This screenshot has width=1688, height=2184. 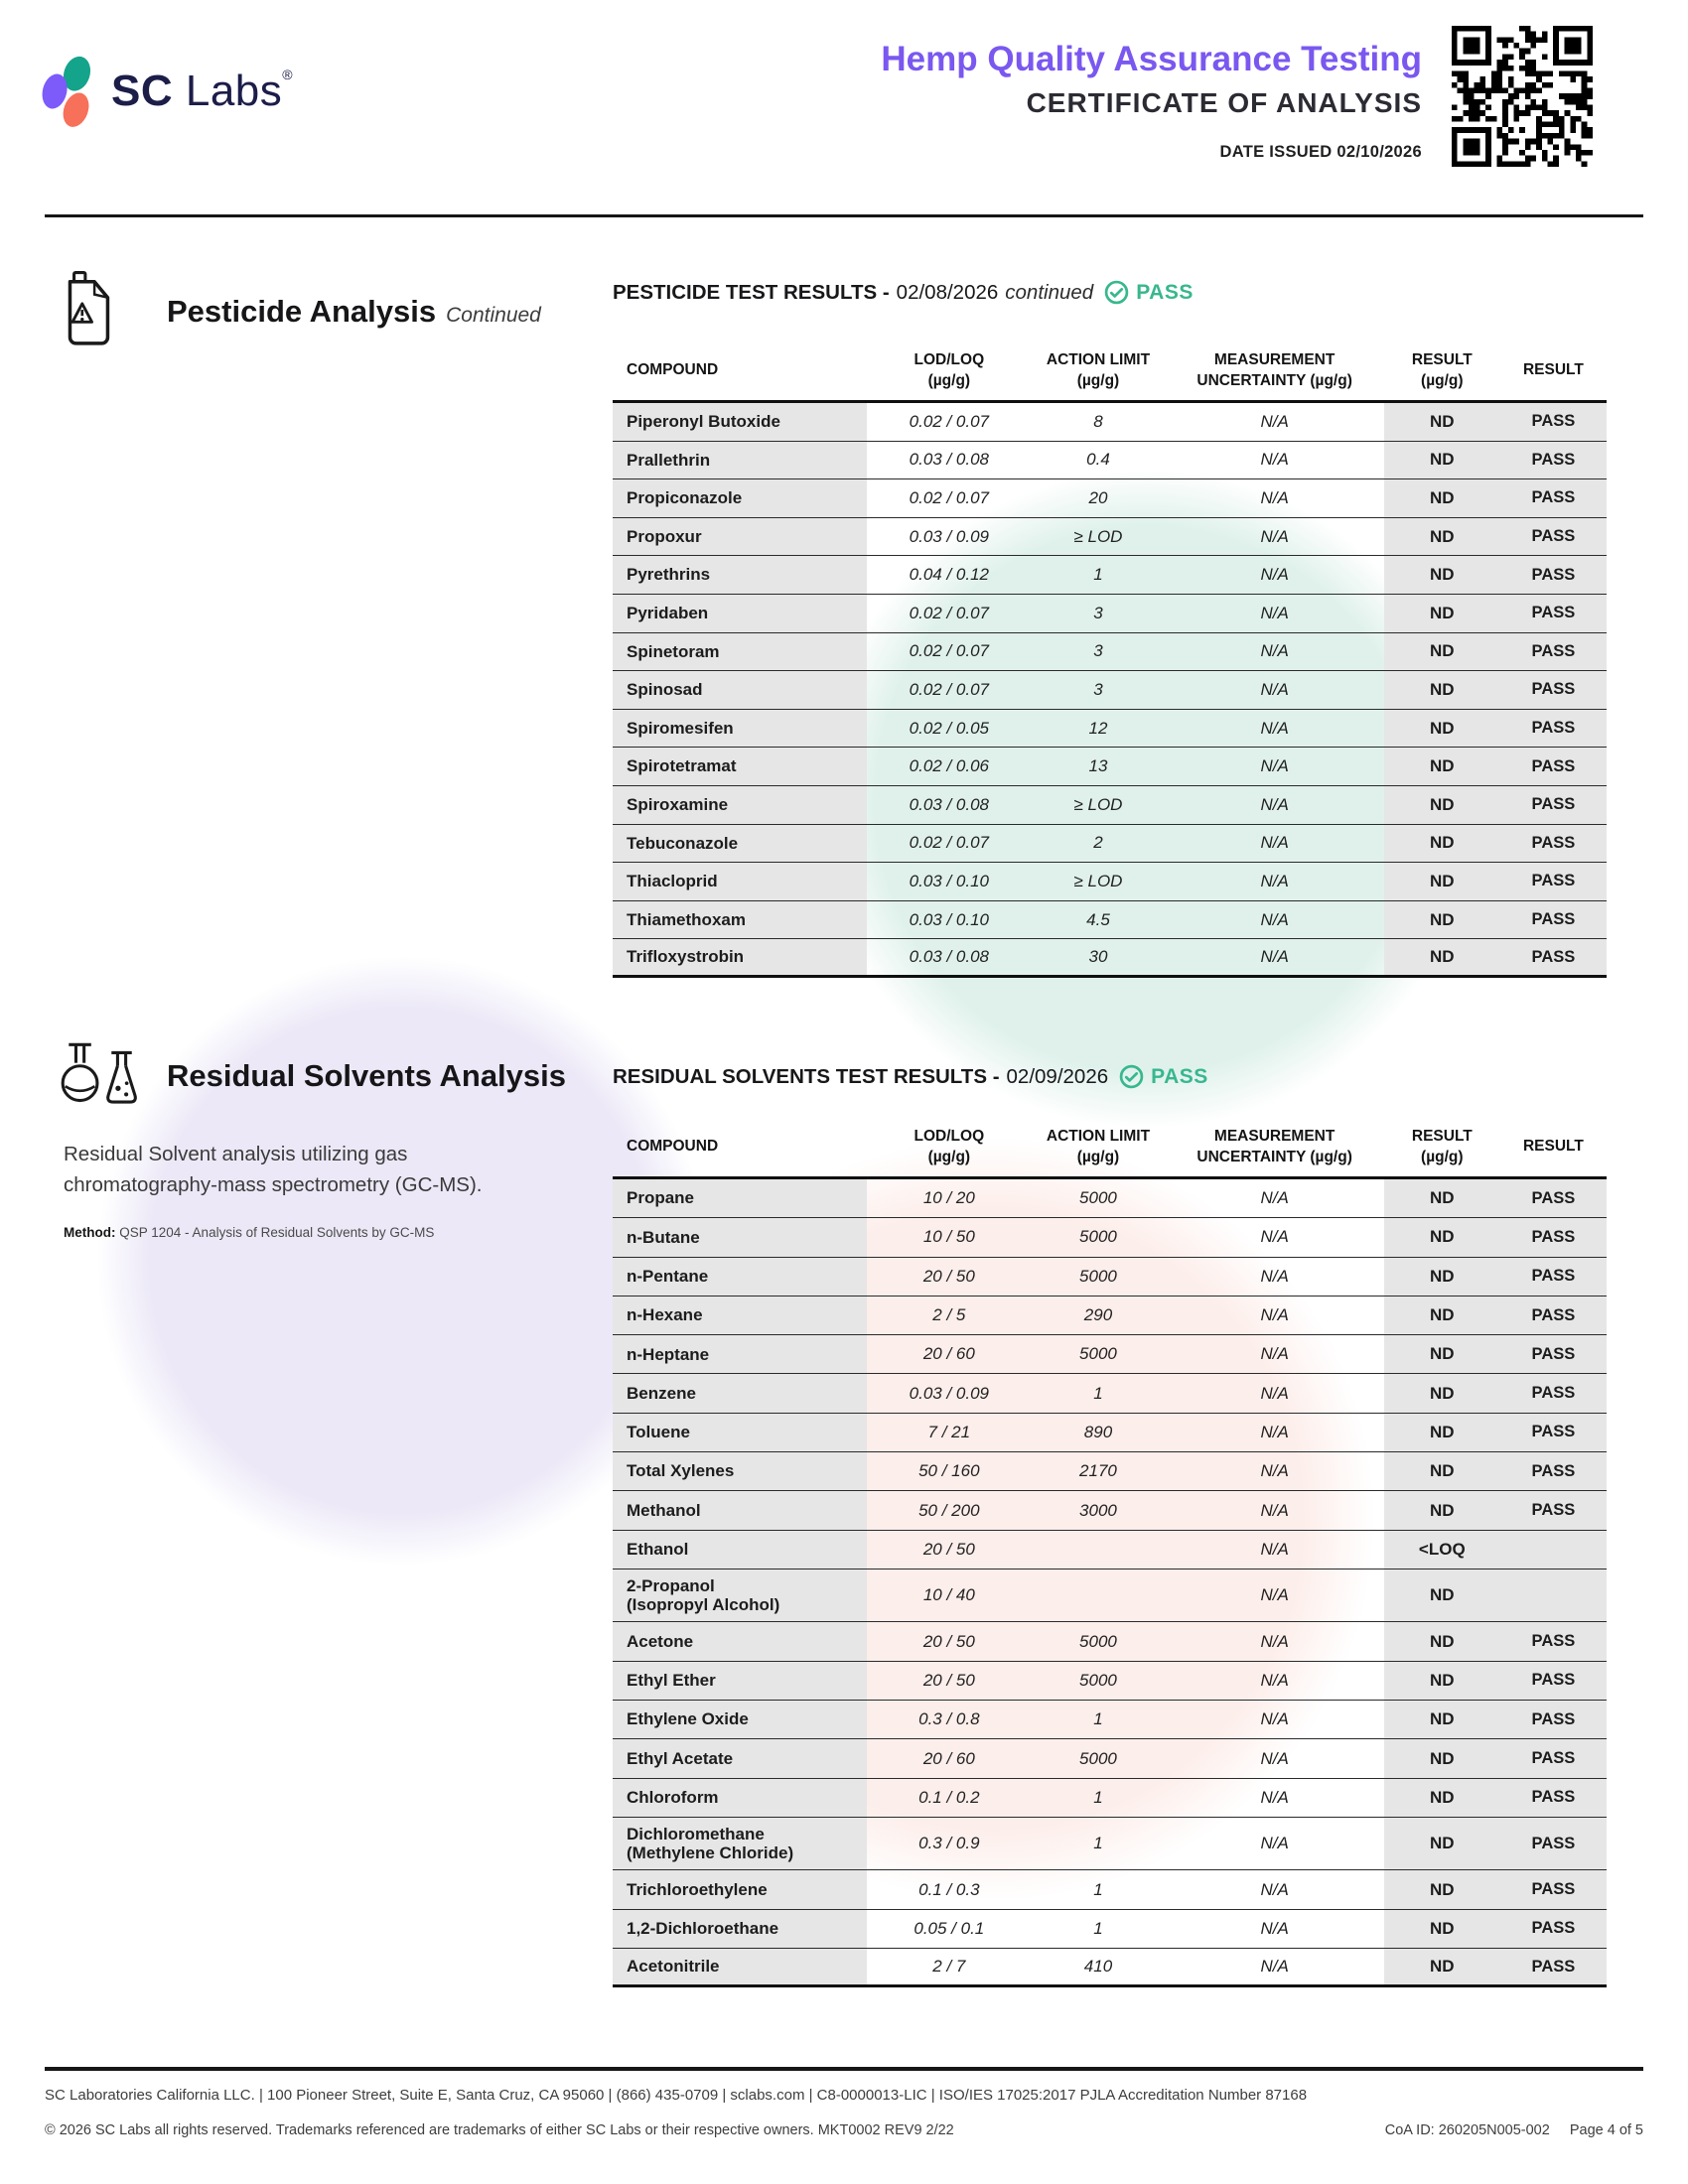 I want to click on column-header: ACTION LIMIT (µg/g), so click(x=1098, y=370).